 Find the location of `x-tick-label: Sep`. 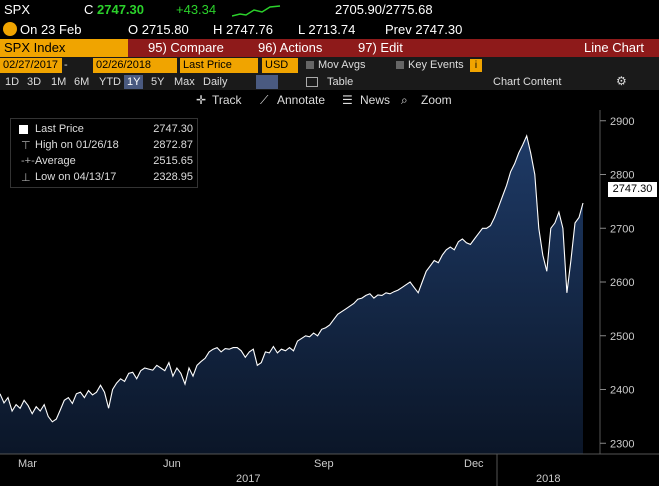

x-tick-label: Sep is located at coordinates (324, 464).